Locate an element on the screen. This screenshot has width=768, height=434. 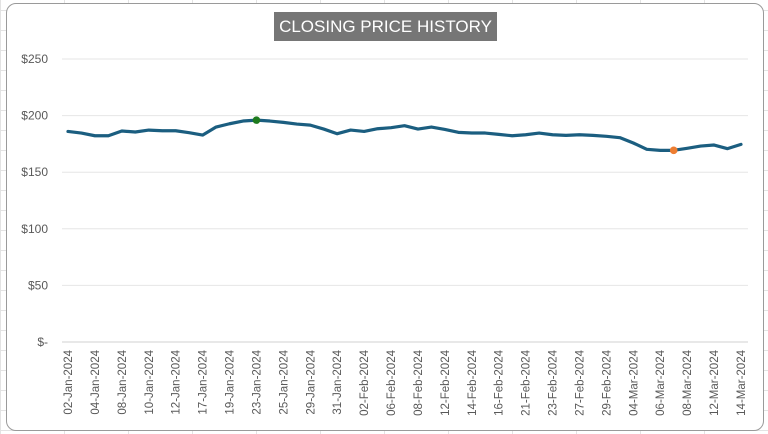
x-tick-label: 08-Feb-2024 is located at coordinates (419, 382).